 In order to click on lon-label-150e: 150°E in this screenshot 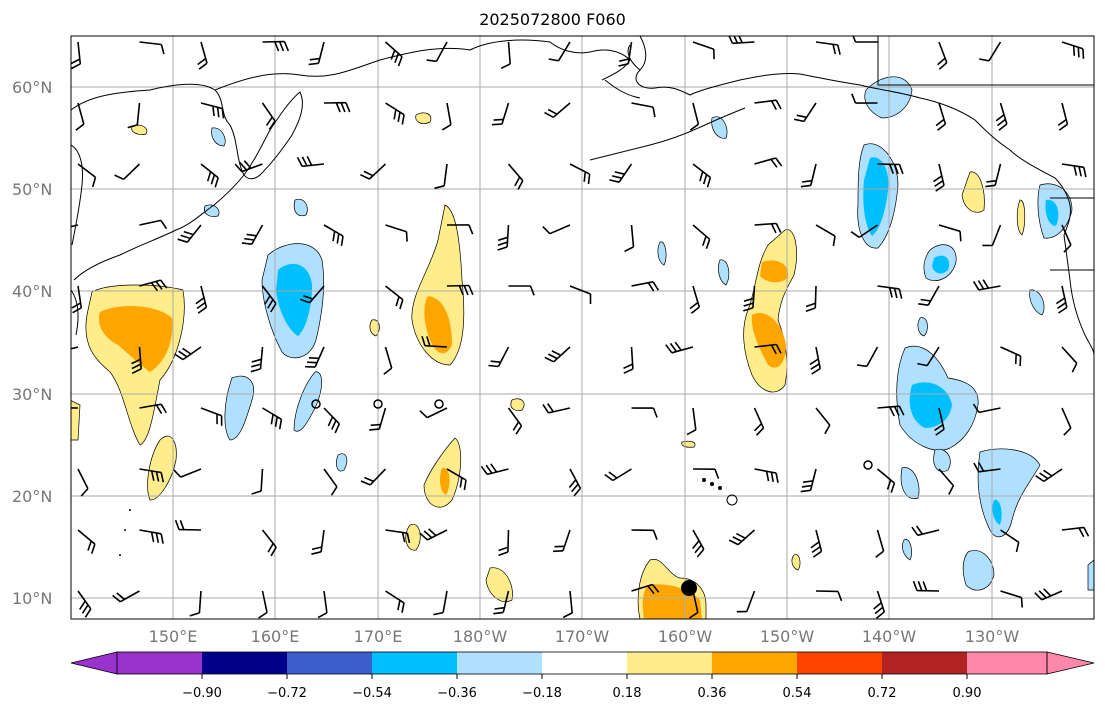, I will do `click(173, 636)`.